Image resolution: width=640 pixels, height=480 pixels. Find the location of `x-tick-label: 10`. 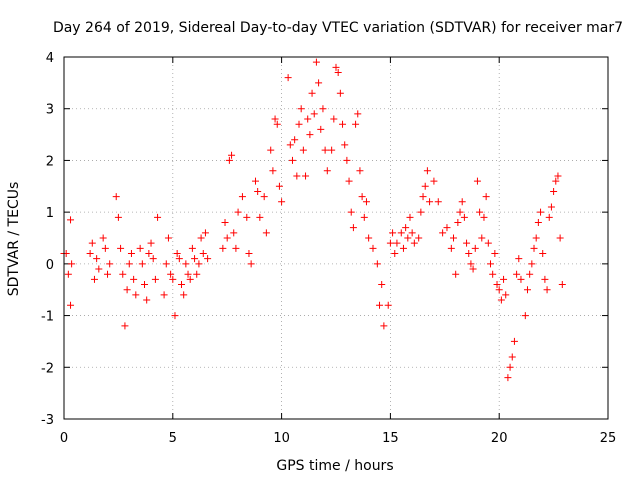

x-tick-label: 10 is located at coordinates (281, 438).